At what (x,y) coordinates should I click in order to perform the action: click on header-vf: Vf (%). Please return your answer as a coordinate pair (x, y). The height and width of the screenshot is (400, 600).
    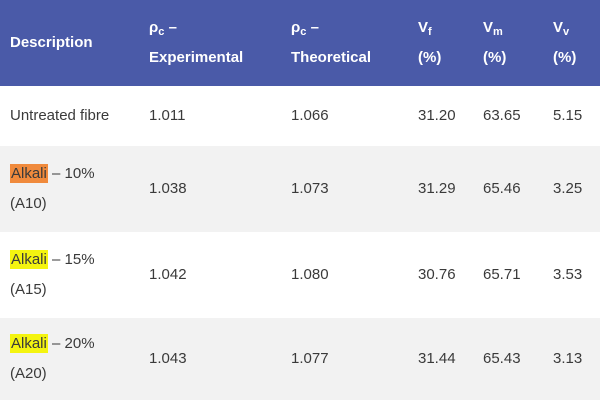
    Looking at the image, I should click on (430, 42).